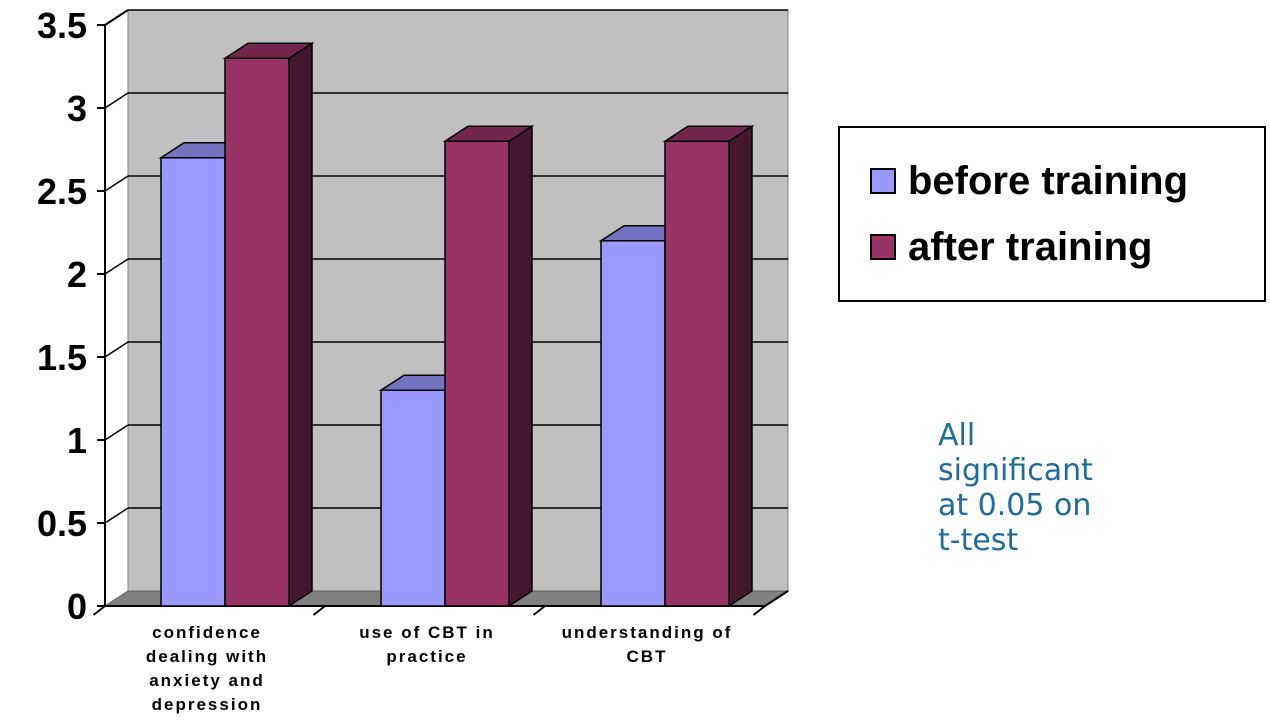 This screenshot has width=1270, height=720. What do you see at coordinates (71, 316) in the screenshot?
I see `y-axis-ticks: 0 0.5 1 1.5 2 2.5 3 3.5` at bounding box center [71, 316].